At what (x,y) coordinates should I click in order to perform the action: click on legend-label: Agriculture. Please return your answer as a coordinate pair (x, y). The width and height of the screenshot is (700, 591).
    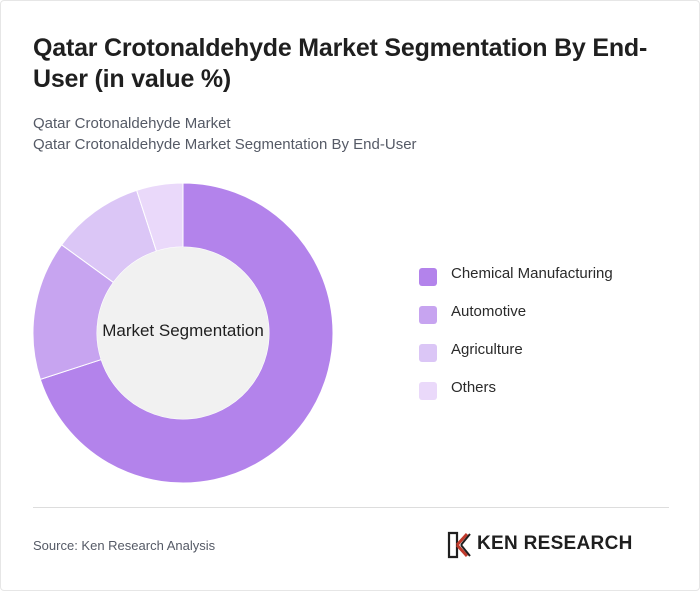
    Looking at the image, I should click on (487, 349).